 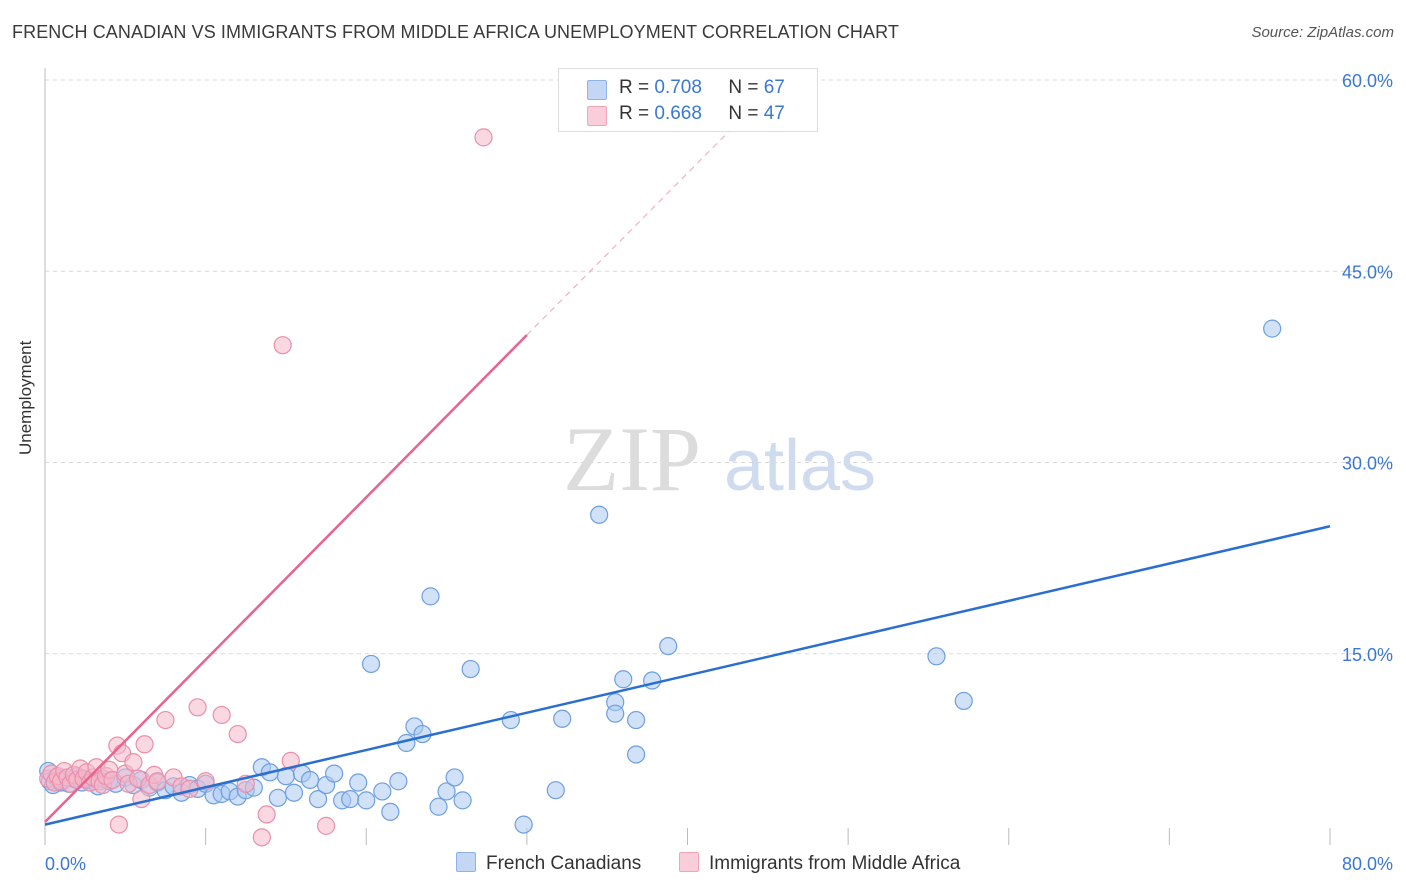 I want to click on y-tick-label: 30.0%, so click(x=1367, y=464).